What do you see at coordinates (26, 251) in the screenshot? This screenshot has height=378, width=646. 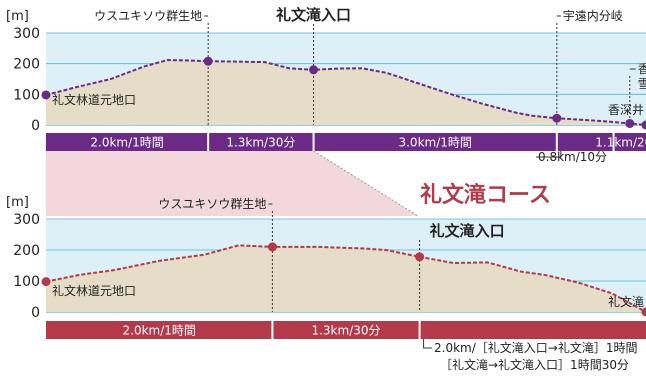 I see `chart1-ytick-label: 200` at bounding box center [26, 251].